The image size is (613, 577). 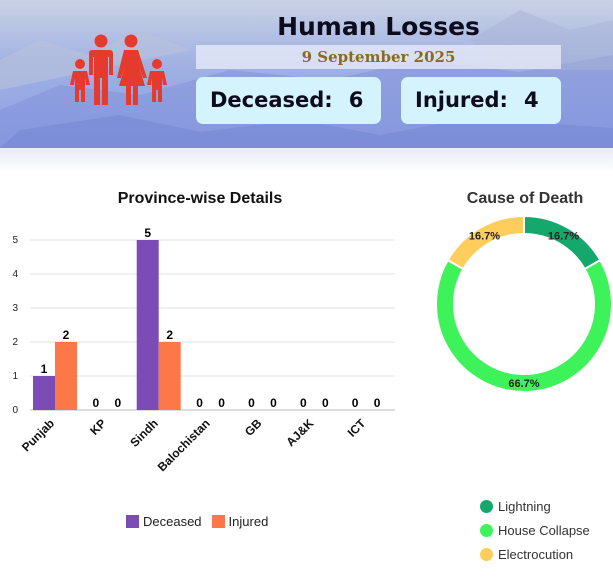 What do you see at coordinates (143, 432) in the screenshot?
I see `x-tick-label: Sindh` at bounding box center [143, 432].